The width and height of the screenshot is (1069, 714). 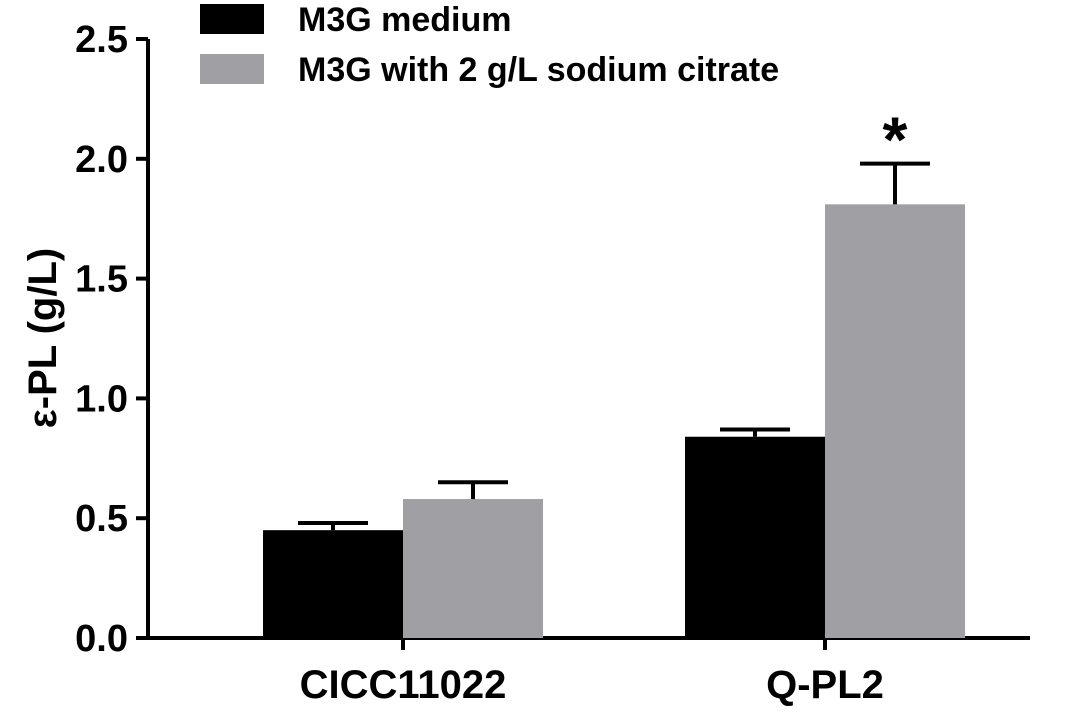 What do you see at coordinates (101, 280) in the screenshot?
I see `y-tick-label: 1.5` at bounding box center [101, 280].